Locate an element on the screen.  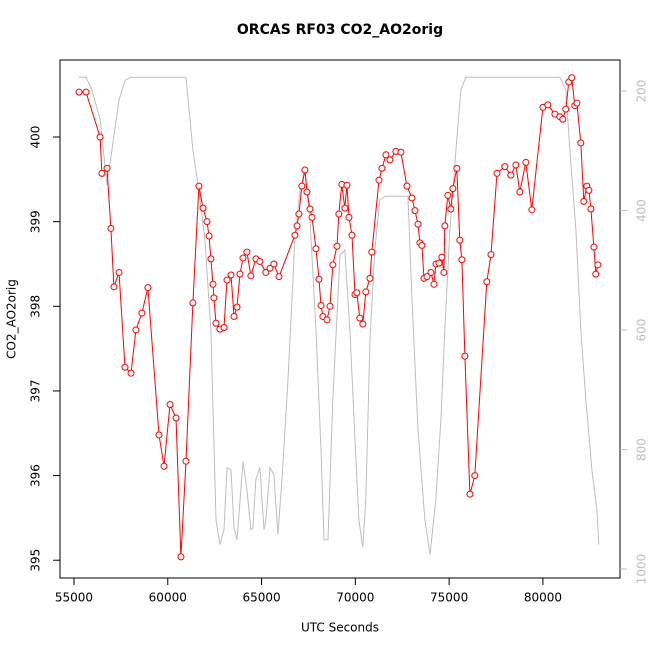
y2-tick-label: 200 is located at coordinates (642, 91).